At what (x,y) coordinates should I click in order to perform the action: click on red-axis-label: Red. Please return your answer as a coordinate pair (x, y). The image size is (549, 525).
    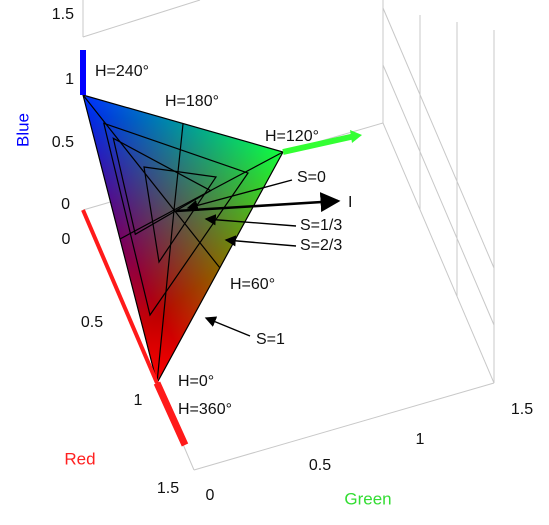
    Looking at the image, I should click on (79, 458).